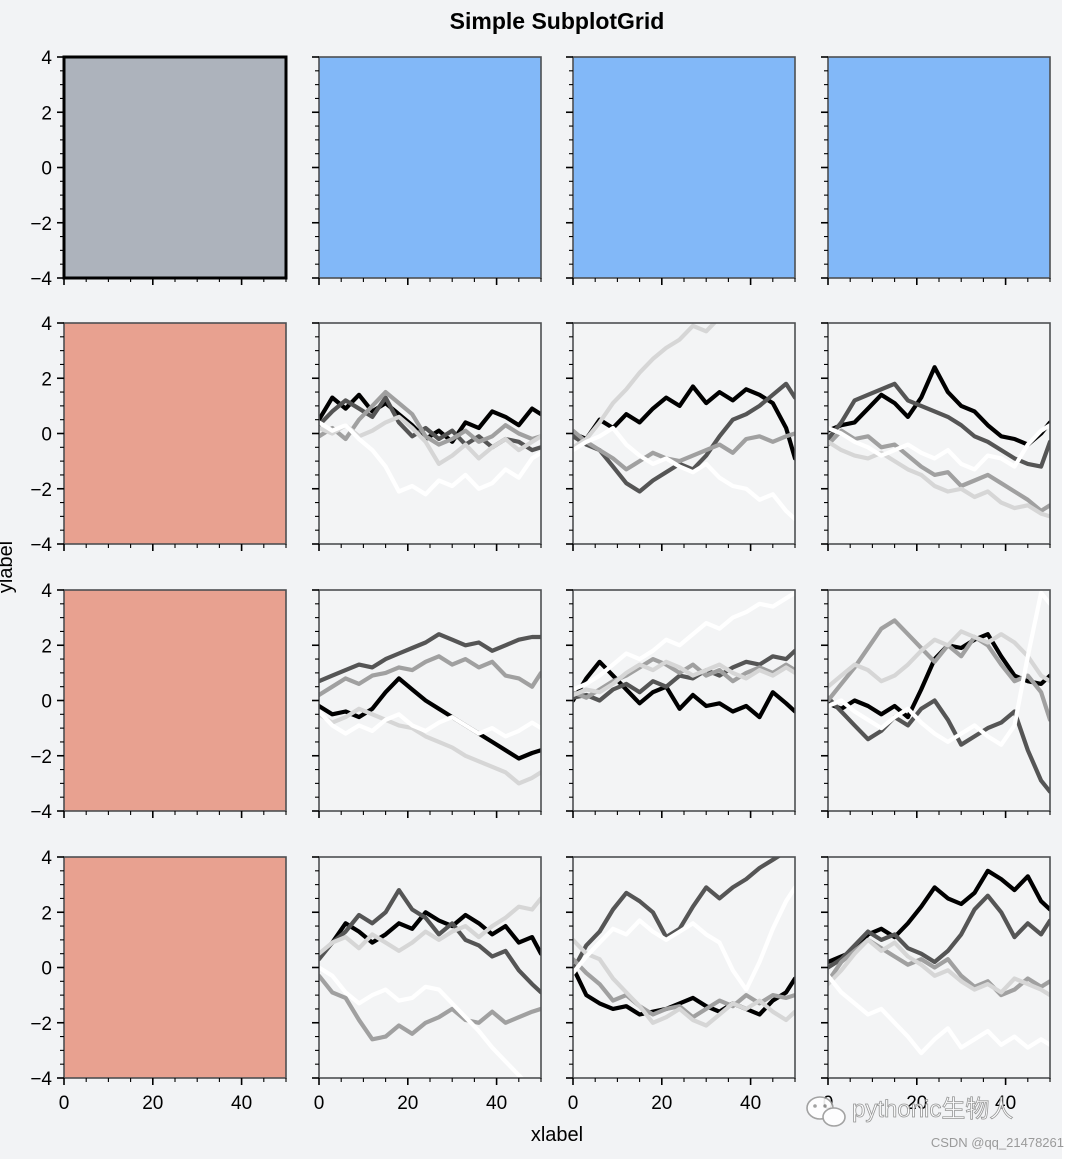  I want to click on subplot-r2c1, so click(427, 703).